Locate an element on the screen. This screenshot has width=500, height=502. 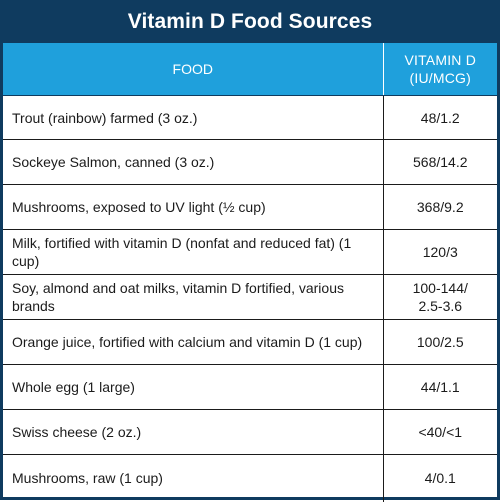
food-cell: Trout (rainbow) farmed (3 oz.) is located at coordinates (193, 117).